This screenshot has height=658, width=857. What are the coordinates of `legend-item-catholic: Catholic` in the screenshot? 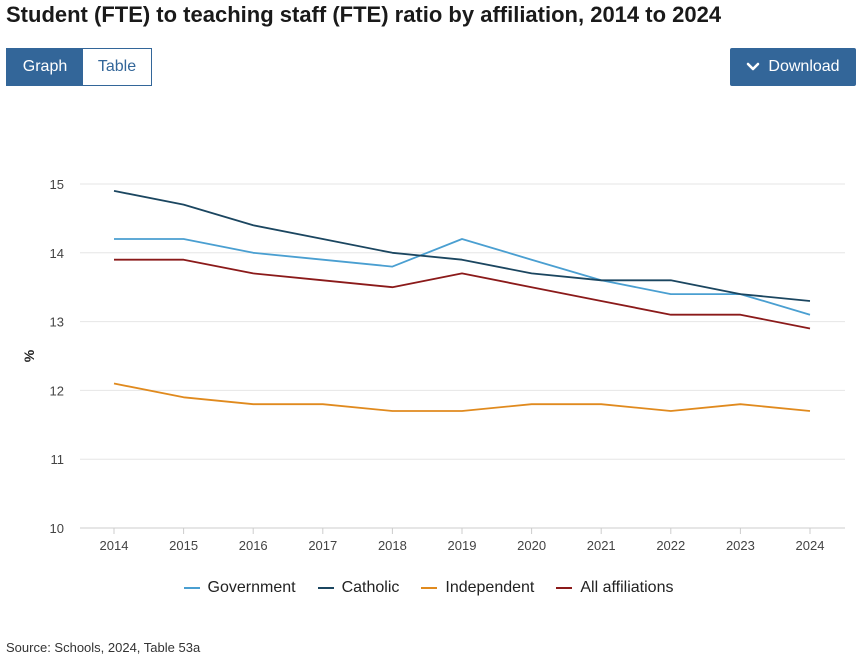 It's located at (358, 588).